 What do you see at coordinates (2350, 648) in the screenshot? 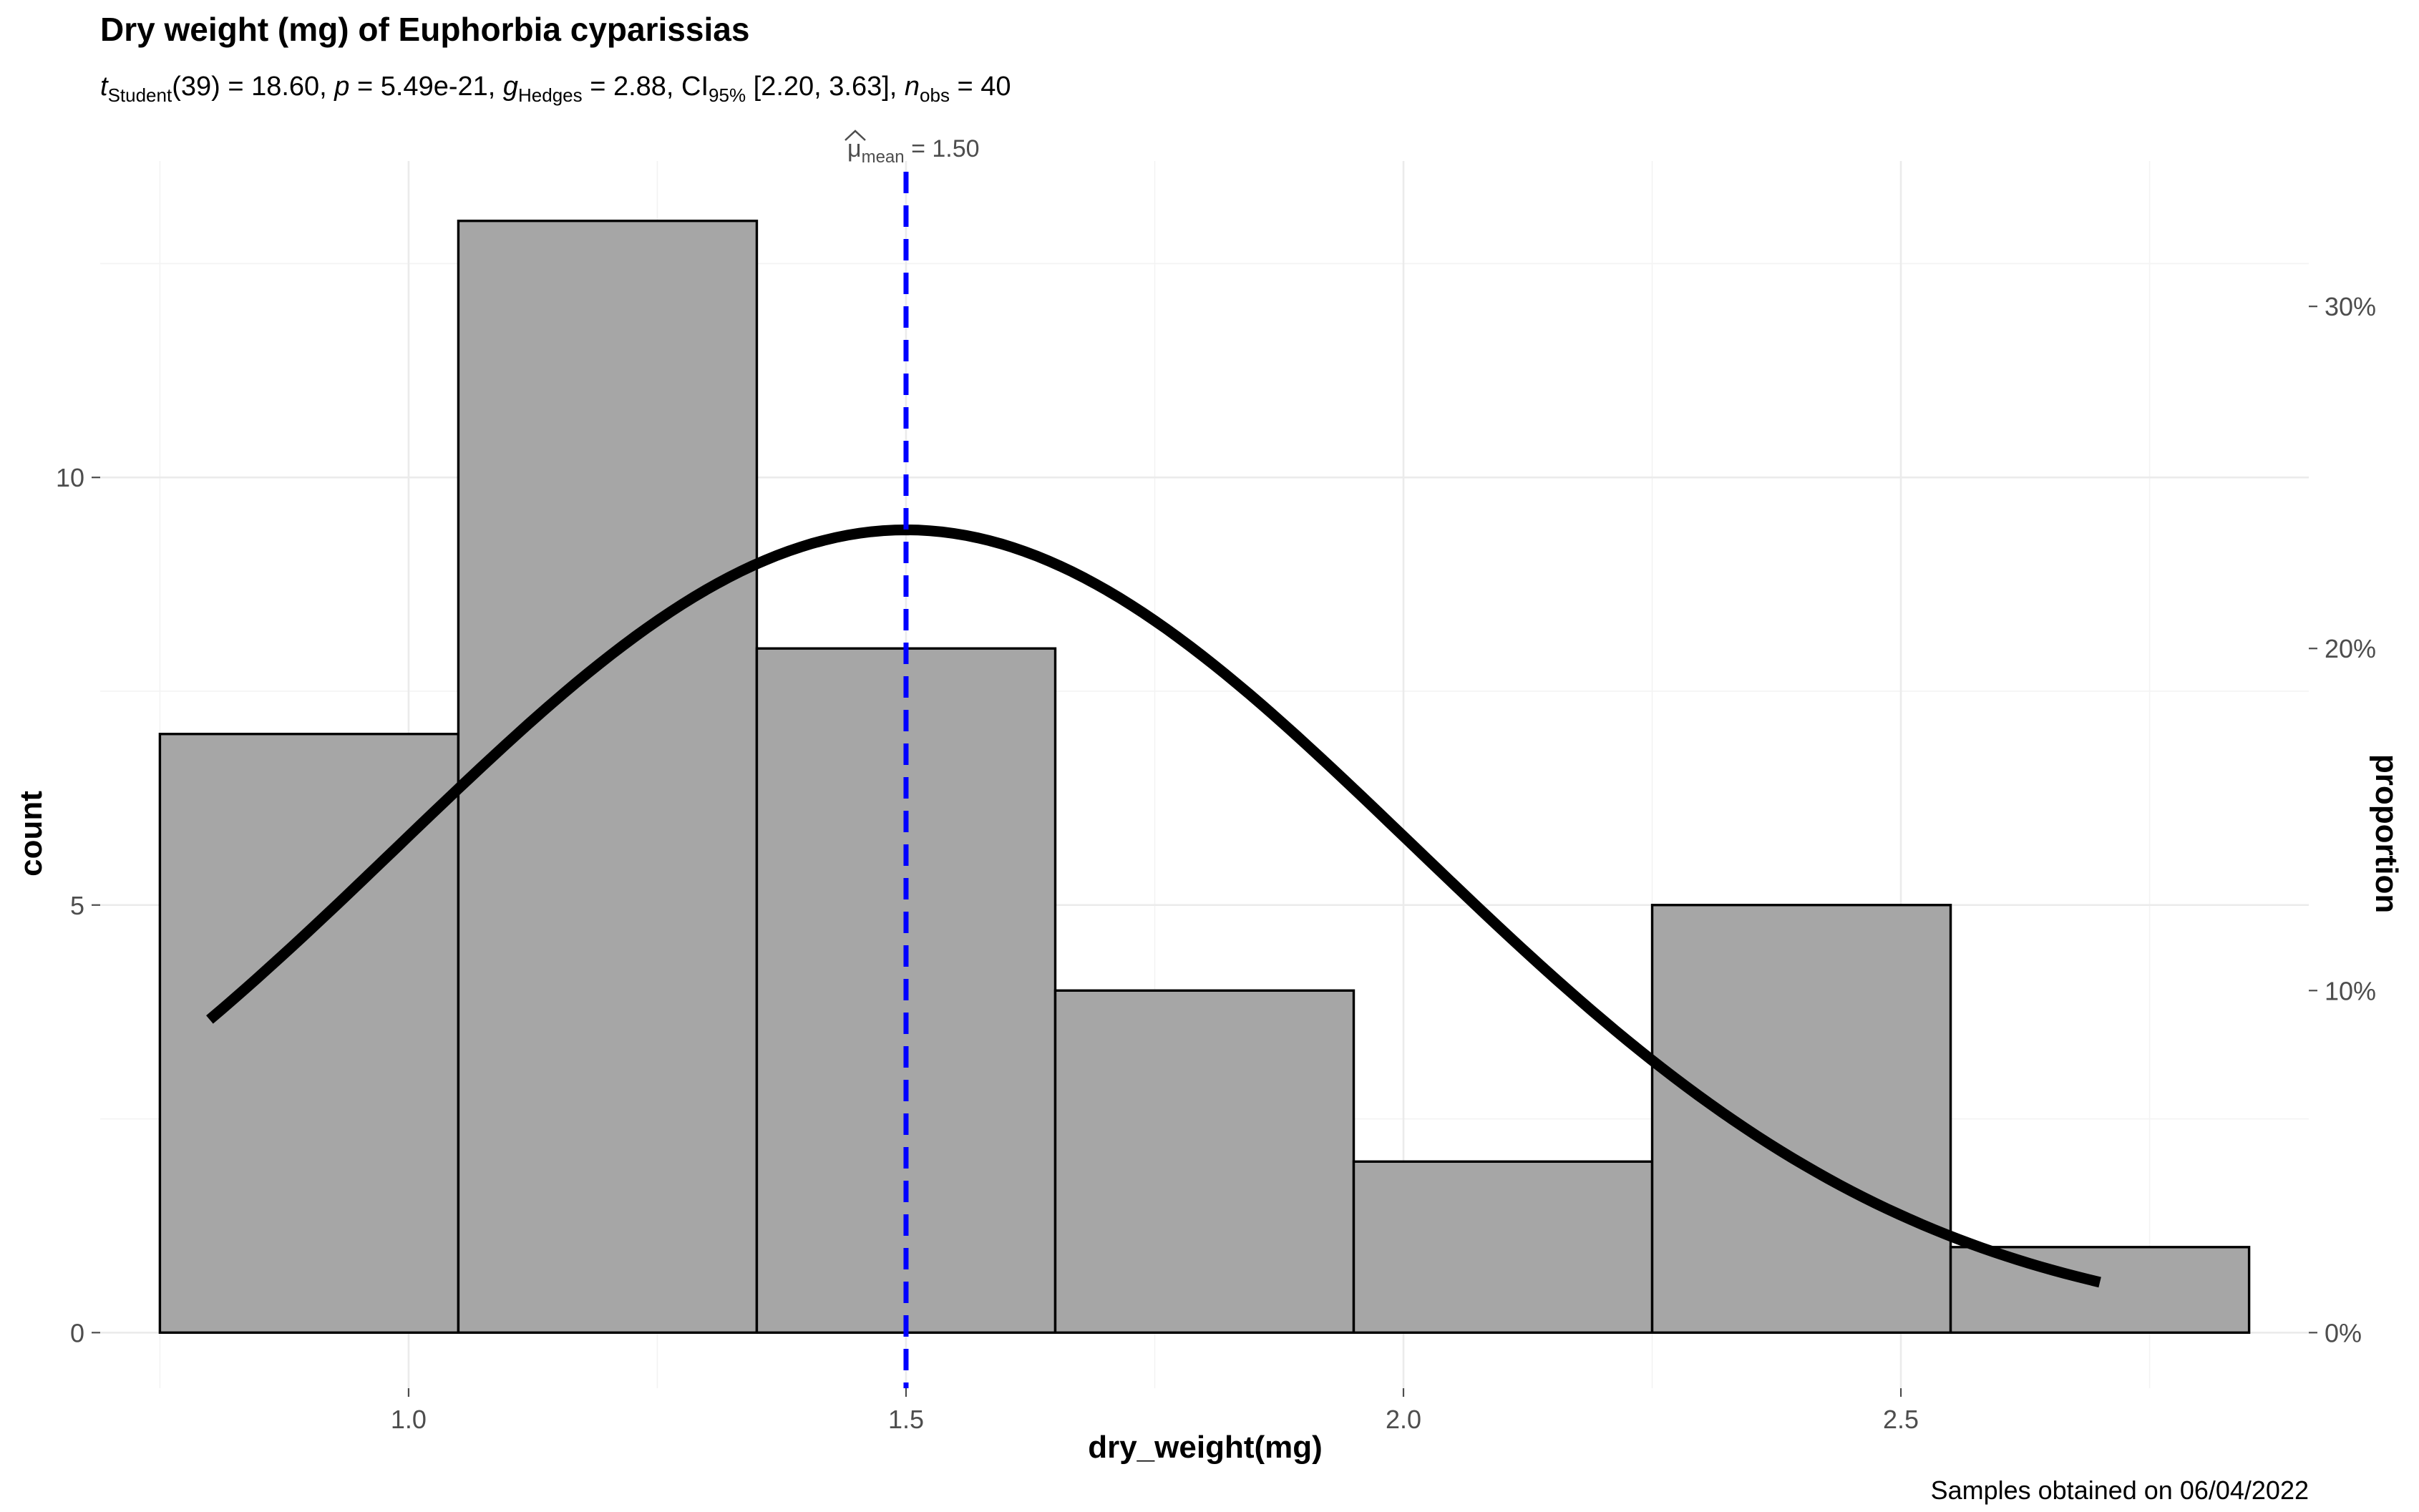
I see `secondary-y-tick-label: 20%` at bounding box center [2350, 648].